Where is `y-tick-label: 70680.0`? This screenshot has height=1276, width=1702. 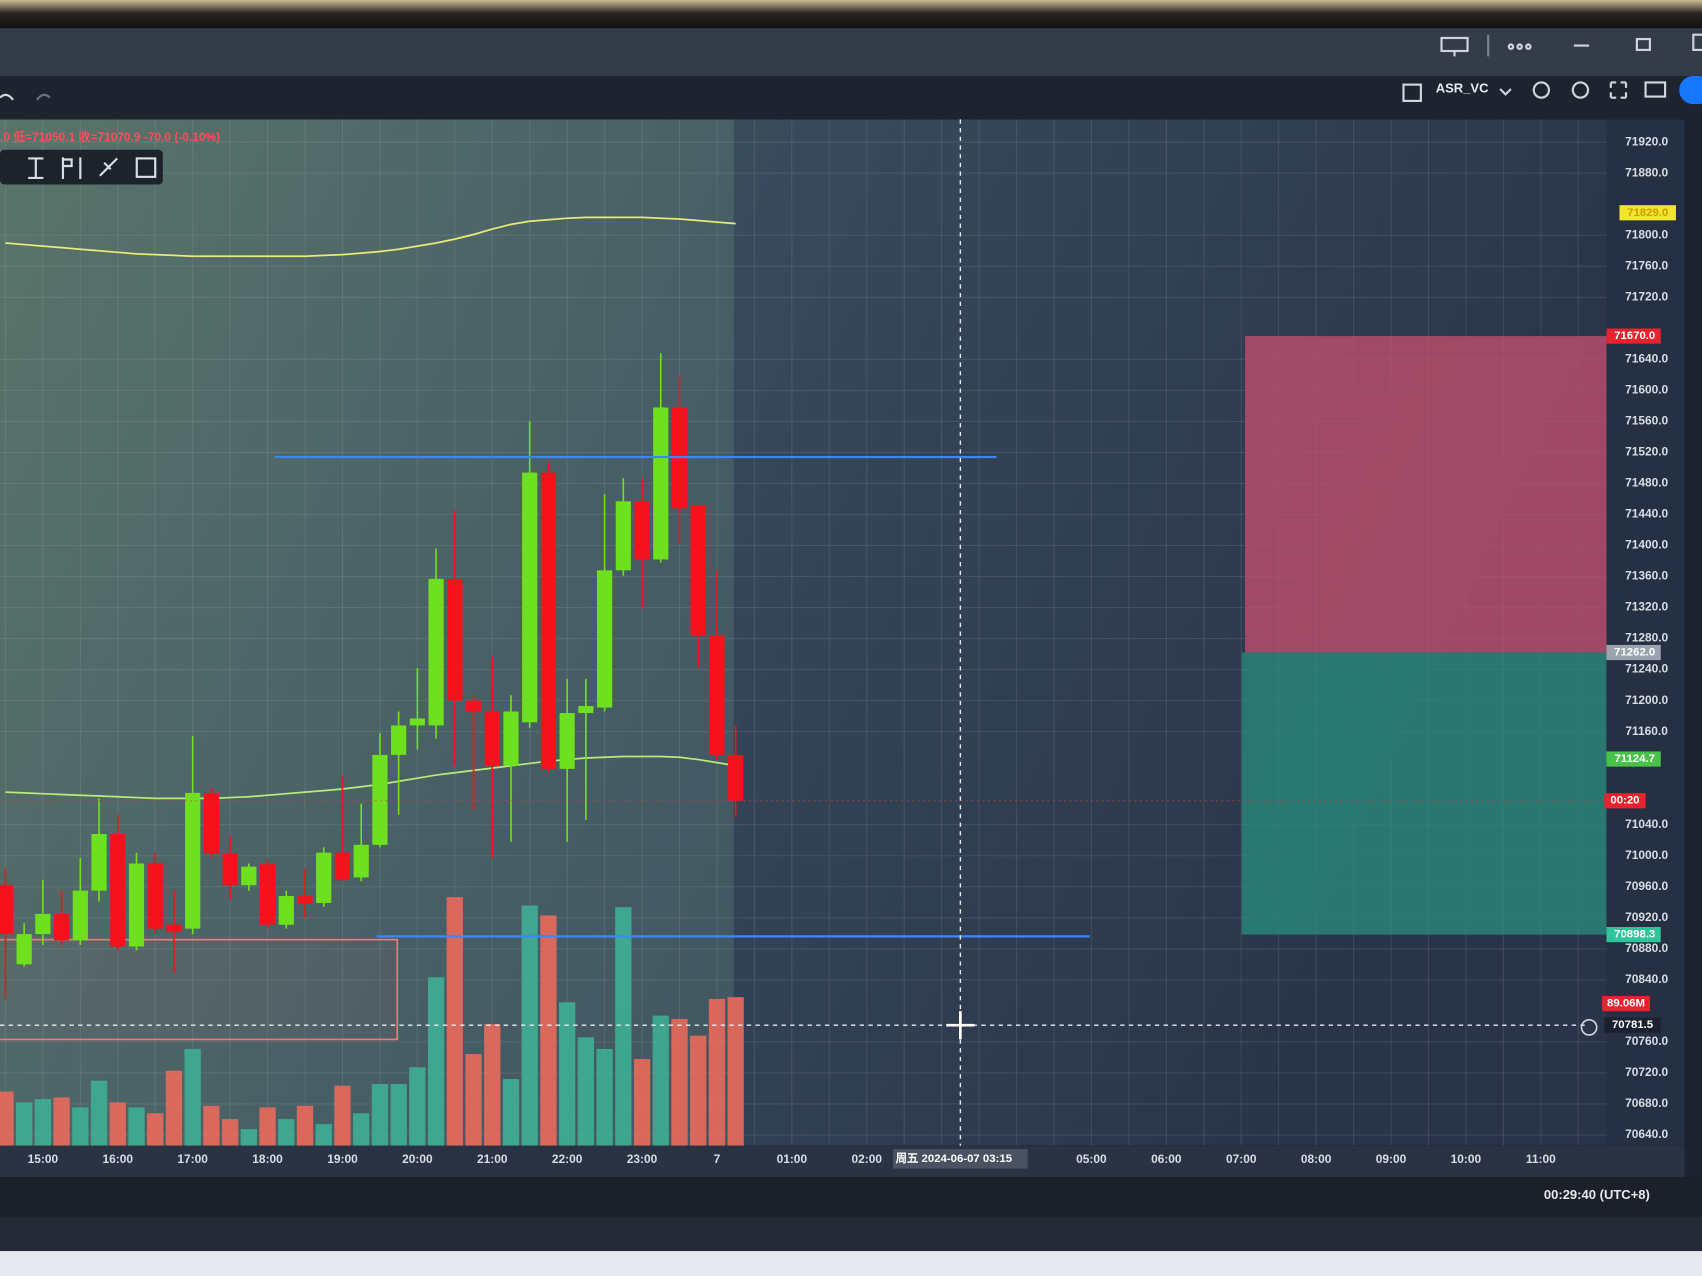
y-tick-label: 70680.0 is located at coordinates (1646, 1103).